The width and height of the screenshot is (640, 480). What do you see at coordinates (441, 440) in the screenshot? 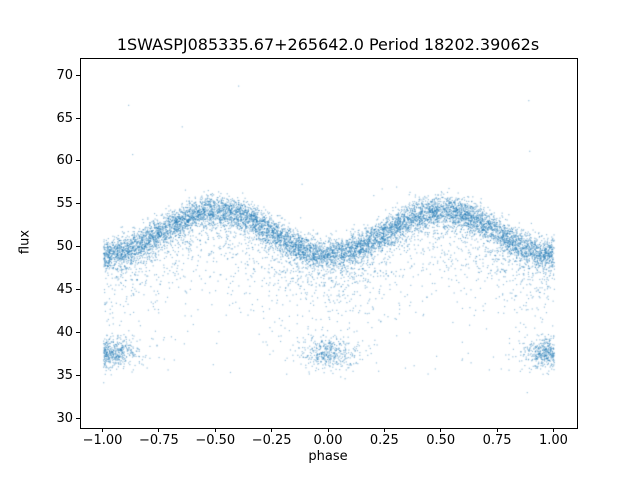
I see `x-tick-label: 0.50` at bounding box center [441, 440].